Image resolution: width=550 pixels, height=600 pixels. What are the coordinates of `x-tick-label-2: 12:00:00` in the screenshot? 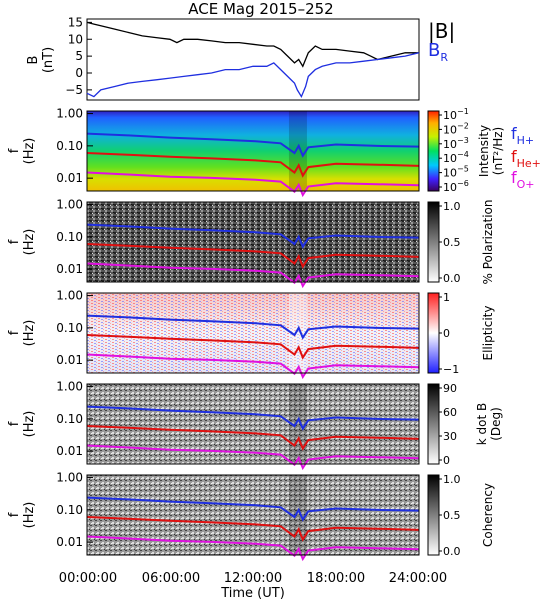 It's located at (253, 578).